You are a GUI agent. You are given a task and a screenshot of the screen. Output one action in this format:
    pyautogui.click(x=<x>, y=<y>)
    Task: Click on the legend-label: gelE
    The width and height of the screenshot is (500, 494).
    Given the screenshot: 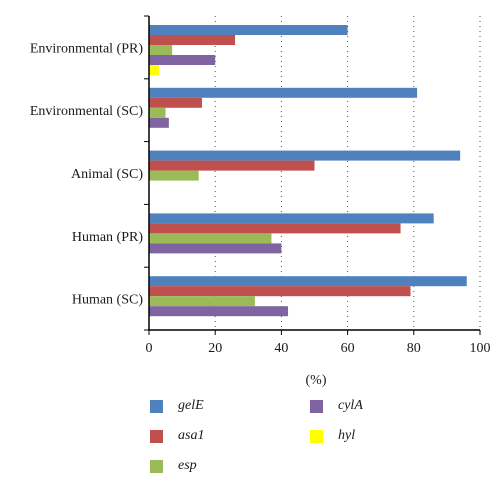 What is the action you would take?
    pyautogui.click(x=191, y=405)
    